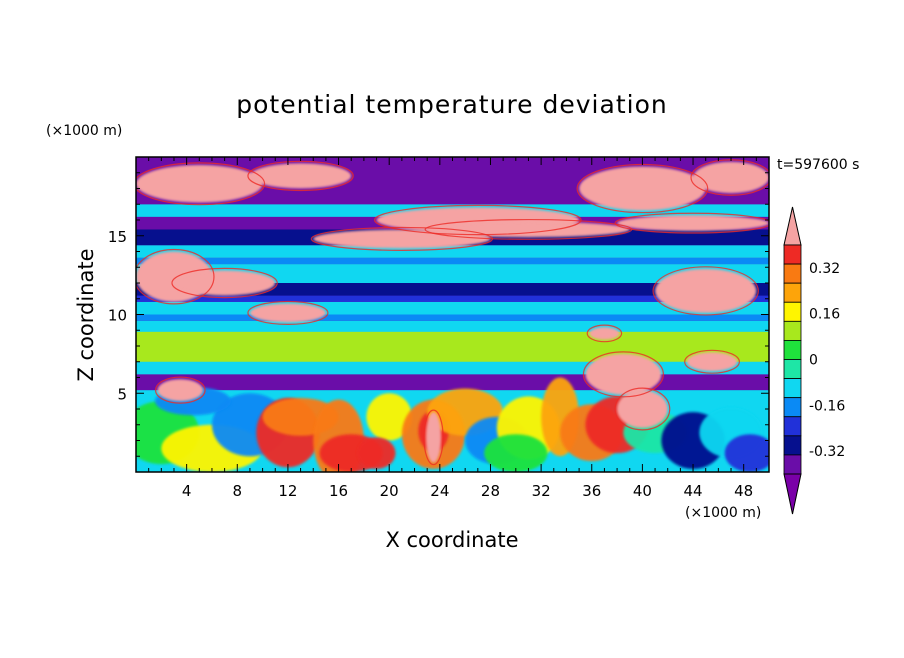 The height and width of the screenshot is (658, 904). I want to click on x-tick-label: 12, so click(287, 491).